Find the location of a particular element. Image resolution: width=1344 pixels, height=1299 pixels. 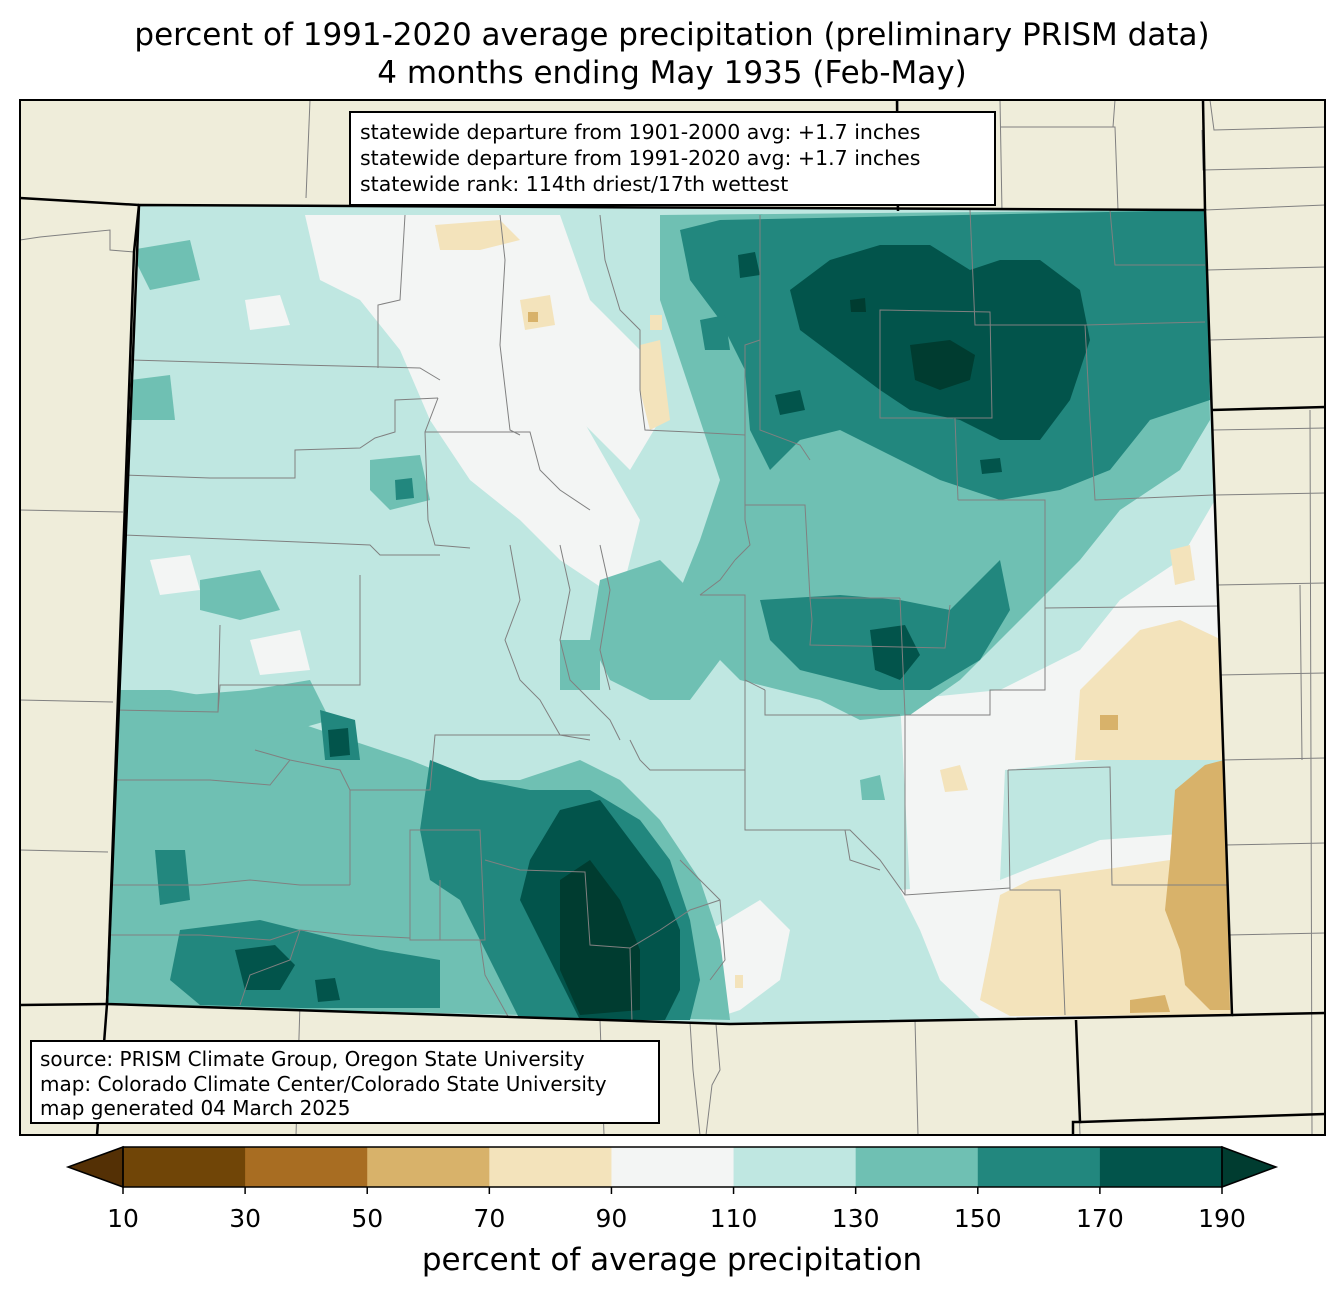

kansas-oklahoma-border is located at coordinates (1278, 1014).